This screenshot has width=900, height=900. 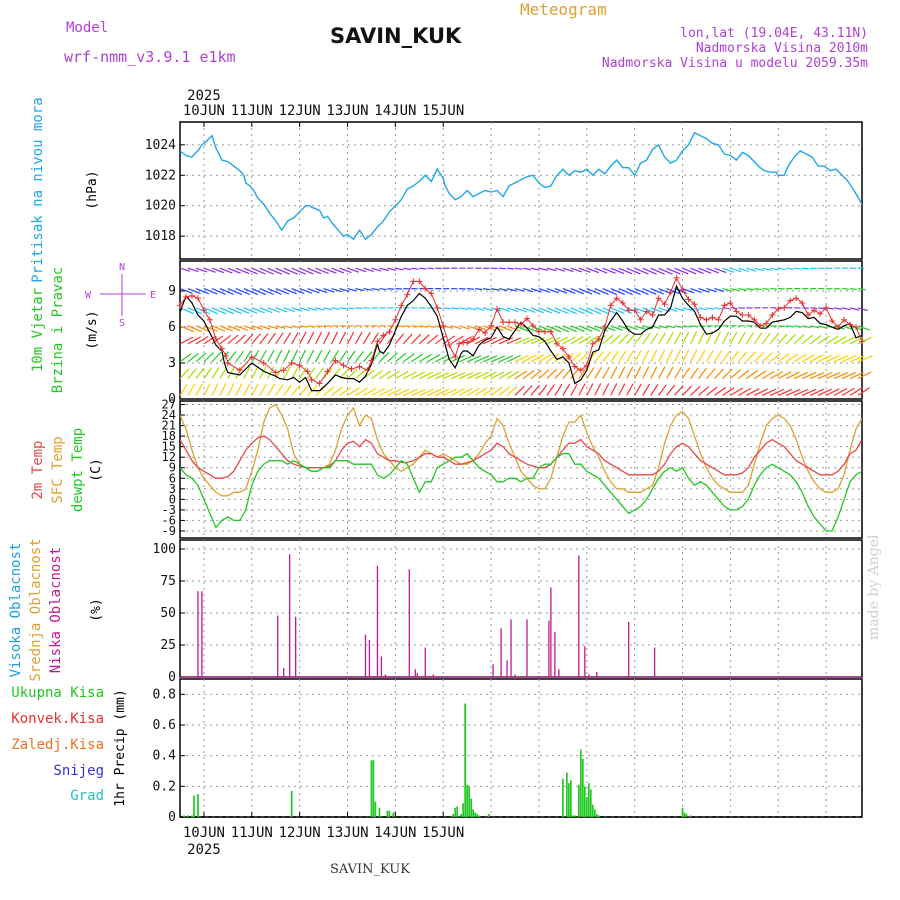 What do you see at coordinates (204, 833) in the screenshot?
I see `x-tick-label: 10JUN` at bounding box center [204, 833].